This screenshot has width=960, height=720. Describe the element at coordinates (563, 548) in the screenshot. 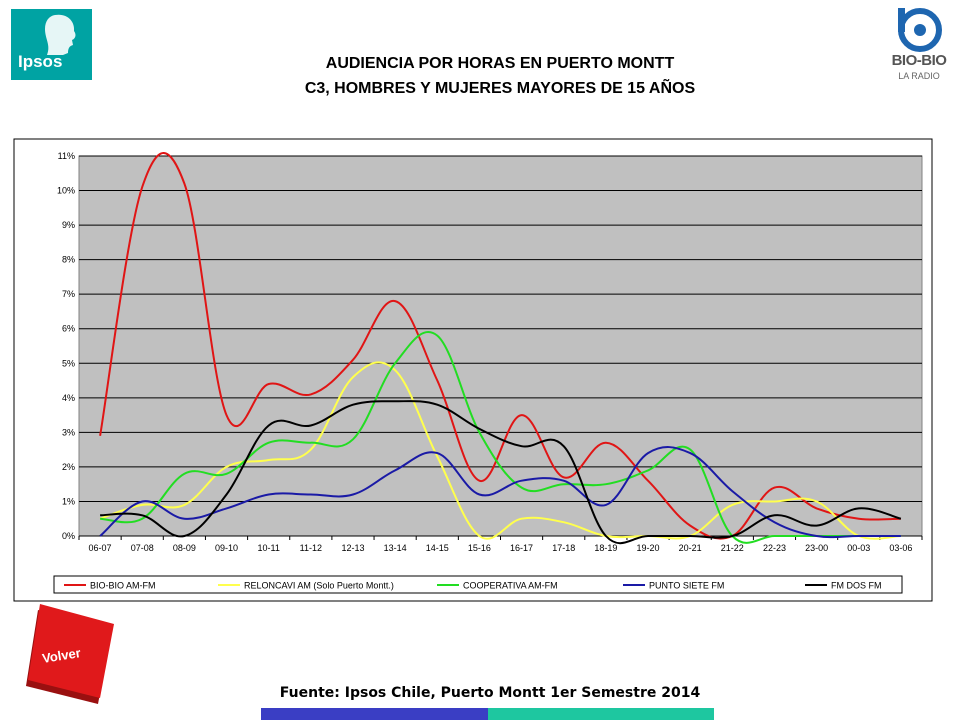

I see `x-tick-label: 17-18` at that location.